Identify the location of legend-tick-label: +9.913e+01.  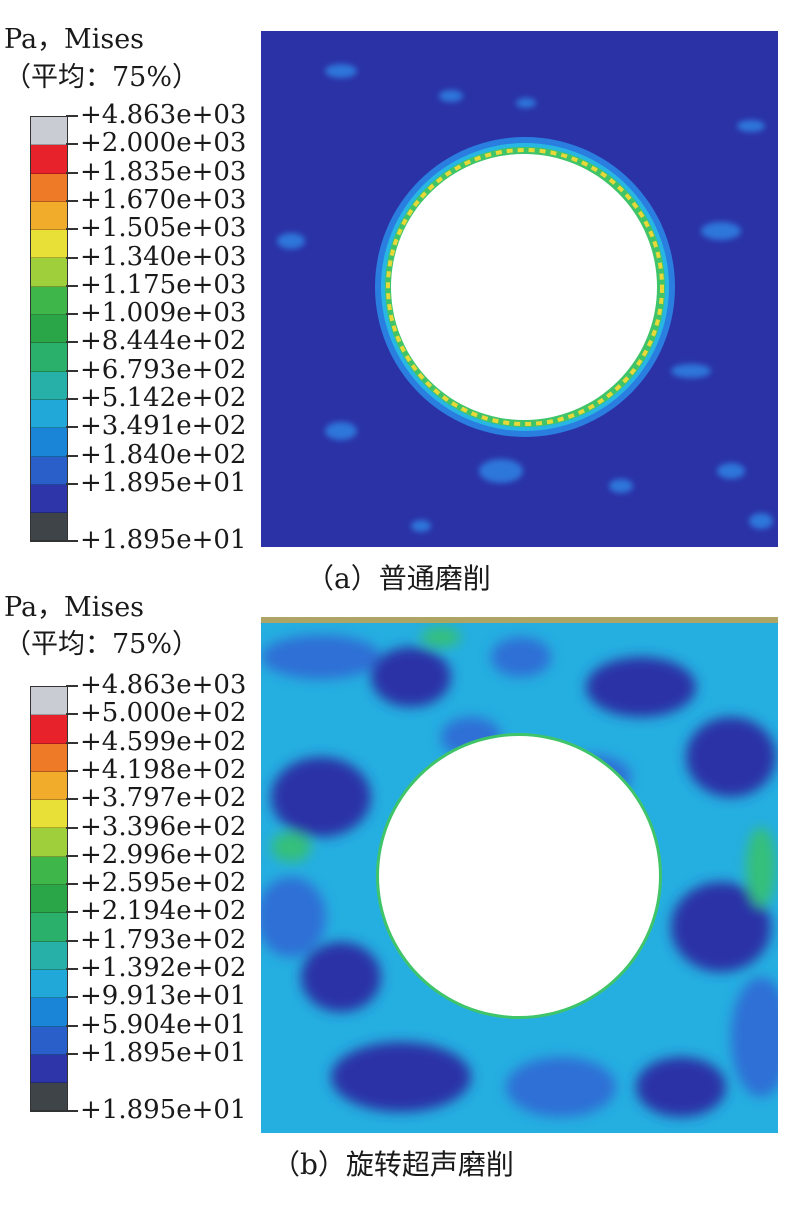
(163, 996).